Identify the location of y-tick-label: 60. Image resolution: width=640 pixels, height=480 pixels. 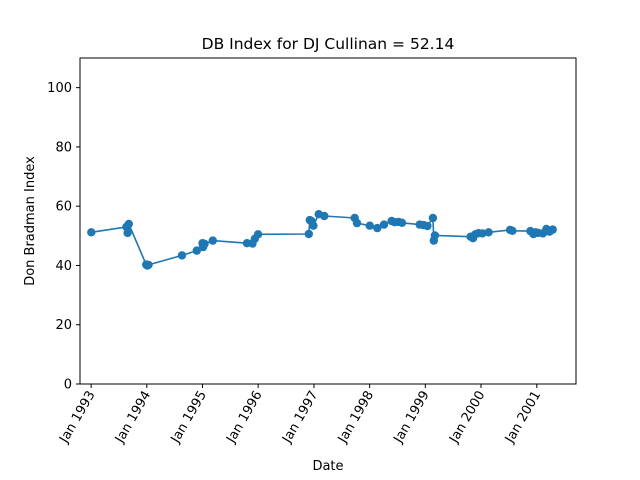
(63, 207).